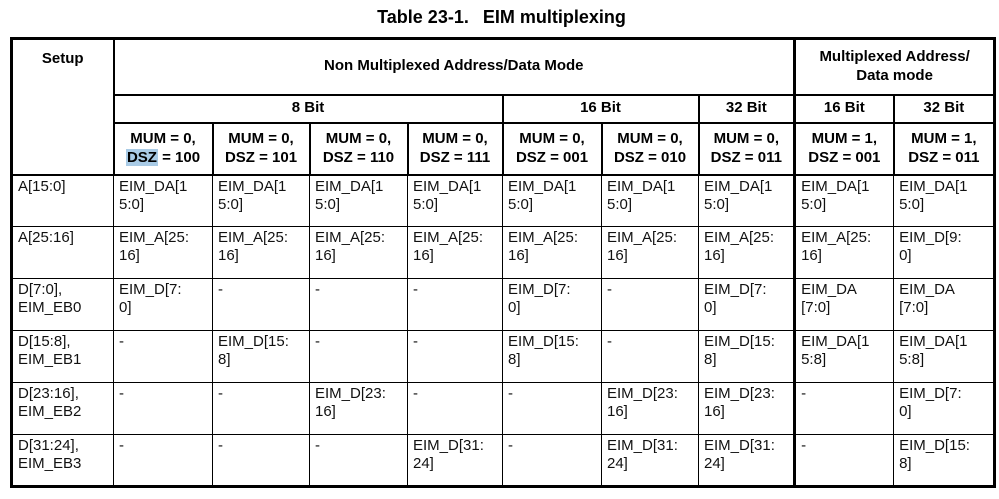 This screenshot has width=999, height=499. Describe the element at coordinates (62, 106) in the screenshot. I see `setup-column-header: Setup` at that location.